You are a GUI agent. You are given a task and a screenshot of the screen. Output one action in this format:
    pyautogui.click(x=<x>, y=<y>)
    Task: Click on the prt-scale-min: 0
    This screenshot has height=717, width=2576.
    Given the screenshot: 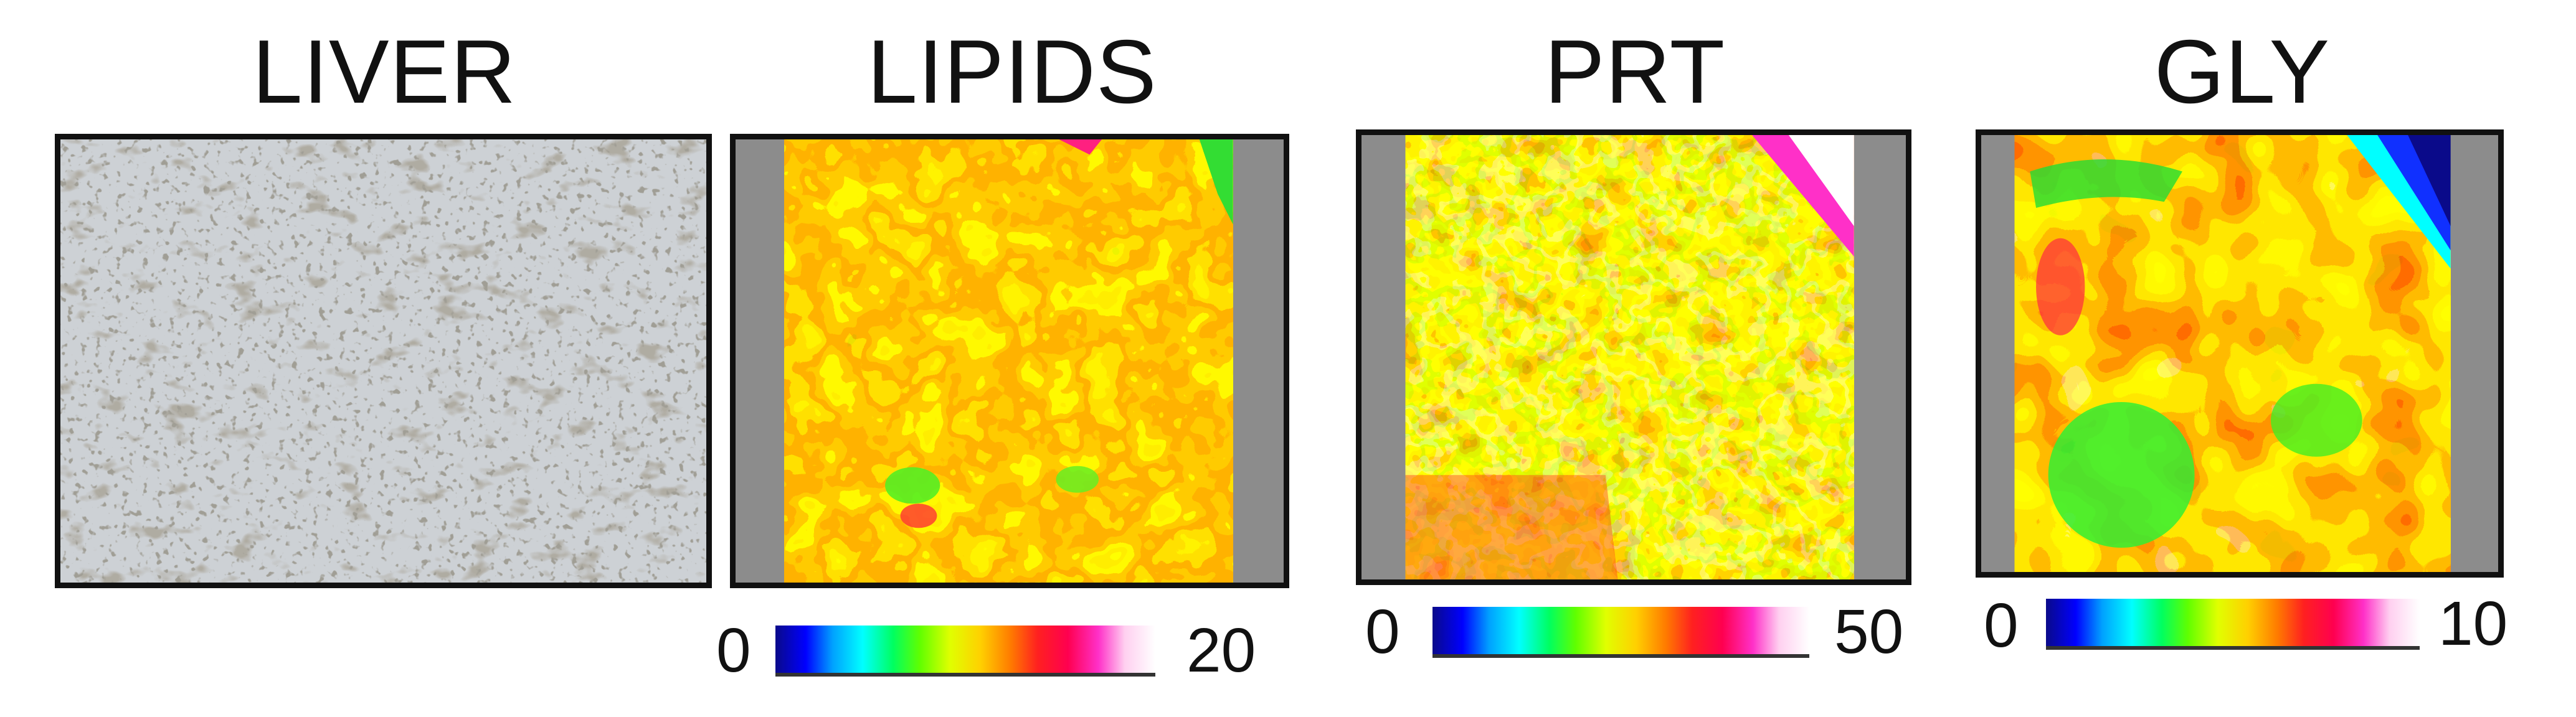 What is the action you would take?
    pyautogui.click(x=1383, y=632)
    